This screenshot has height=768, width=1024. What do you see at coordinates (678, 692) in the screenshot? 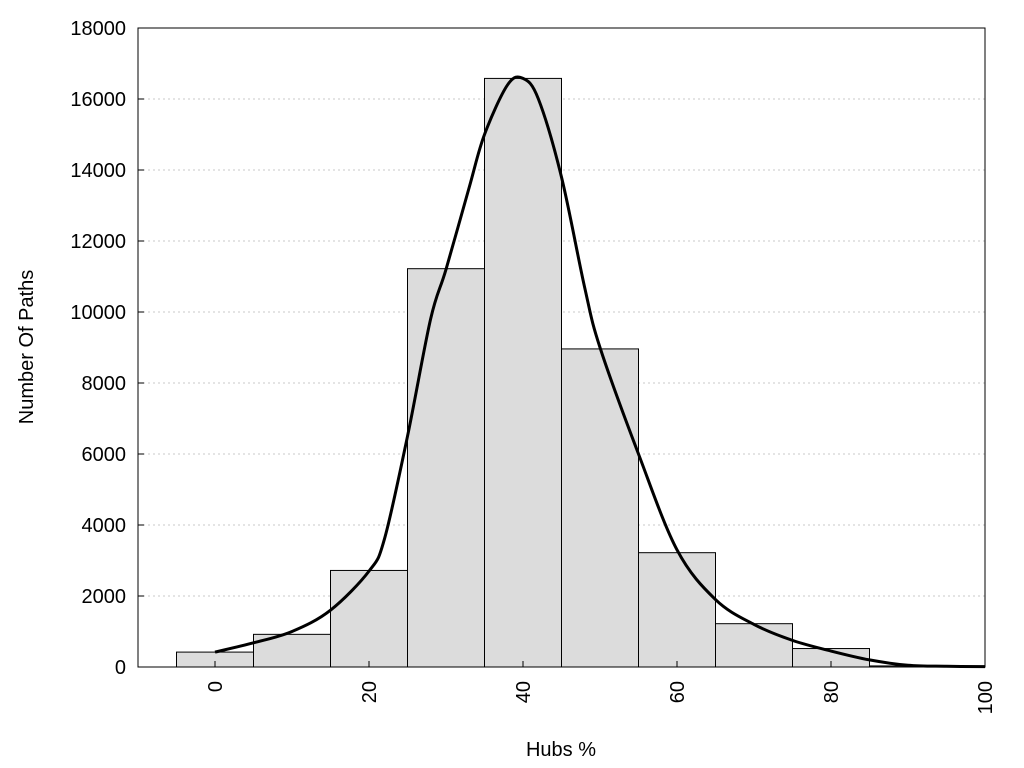
I see `x-tick-label: 60` at bounding box center [678, 692].